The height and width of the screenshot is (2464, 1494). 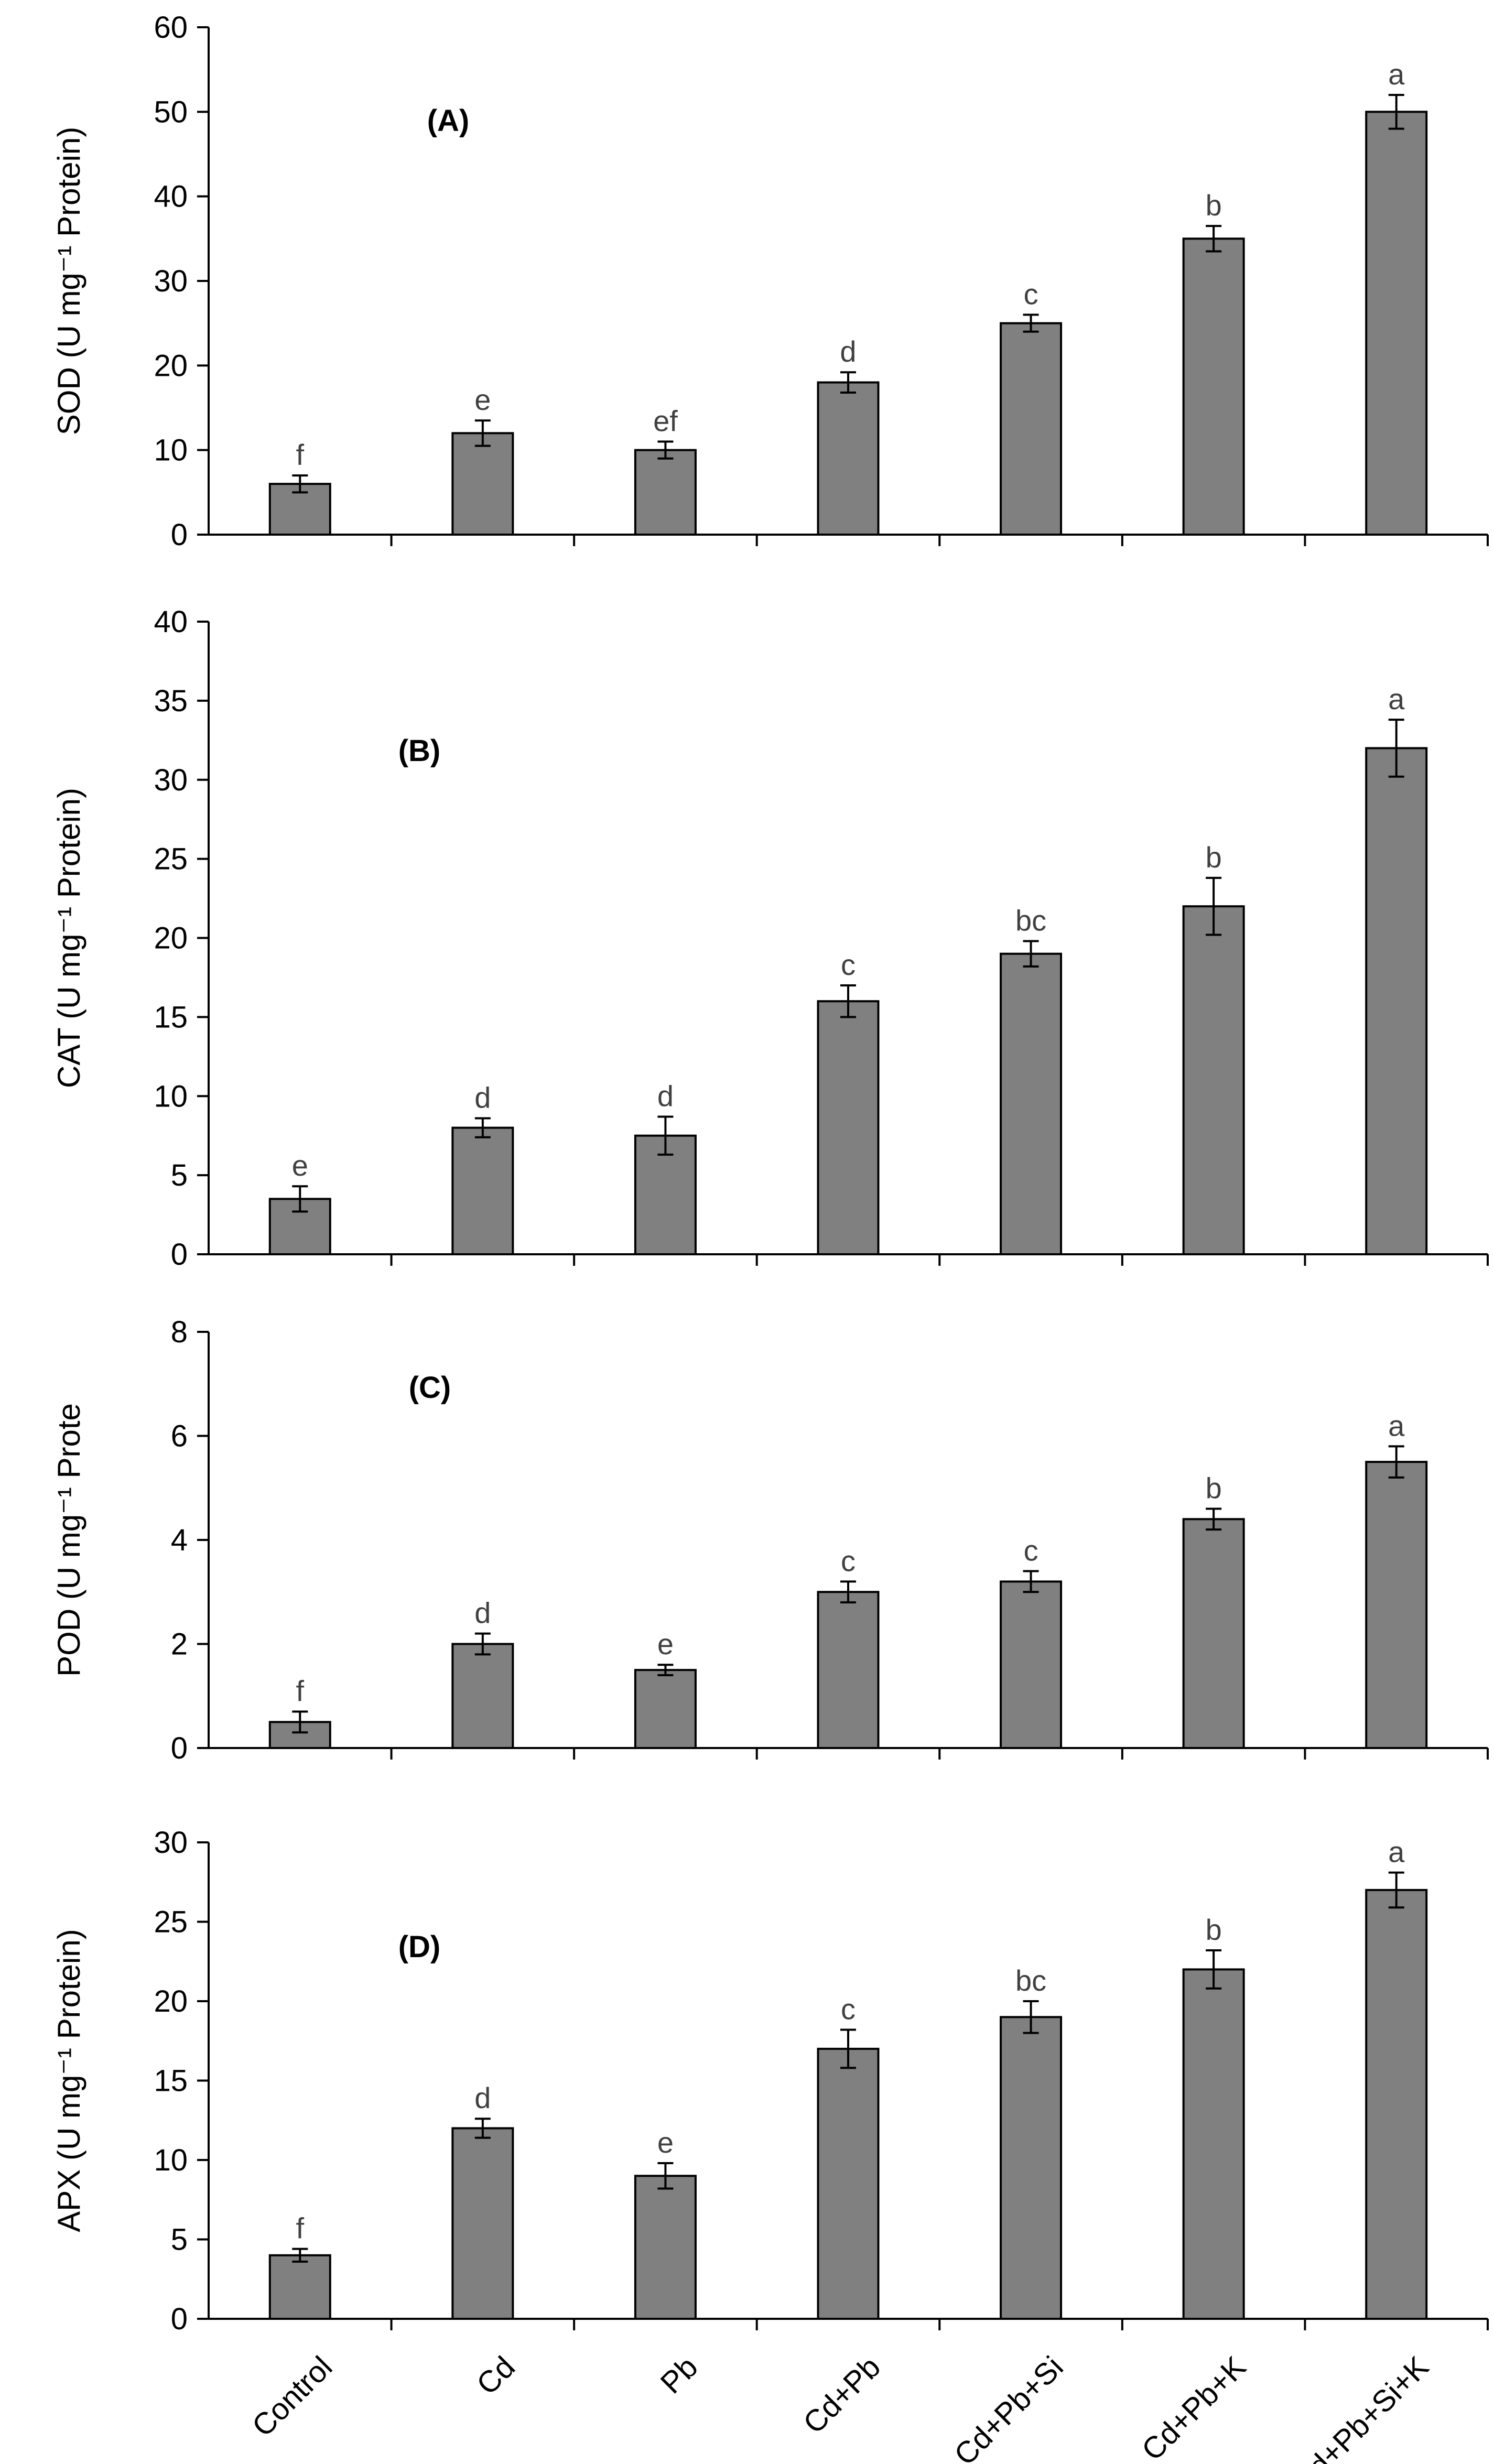 What do you see at coordinates (68, 938) in the screenshot?
I see `y-axis-title: CAT (U mg⁻¹ Protein)` at bounding box center [68, 938].